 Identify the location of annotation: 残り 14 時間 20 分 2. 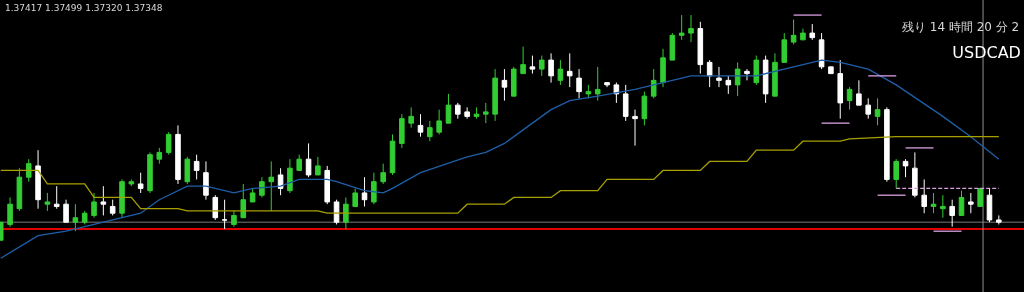
(961, 27).